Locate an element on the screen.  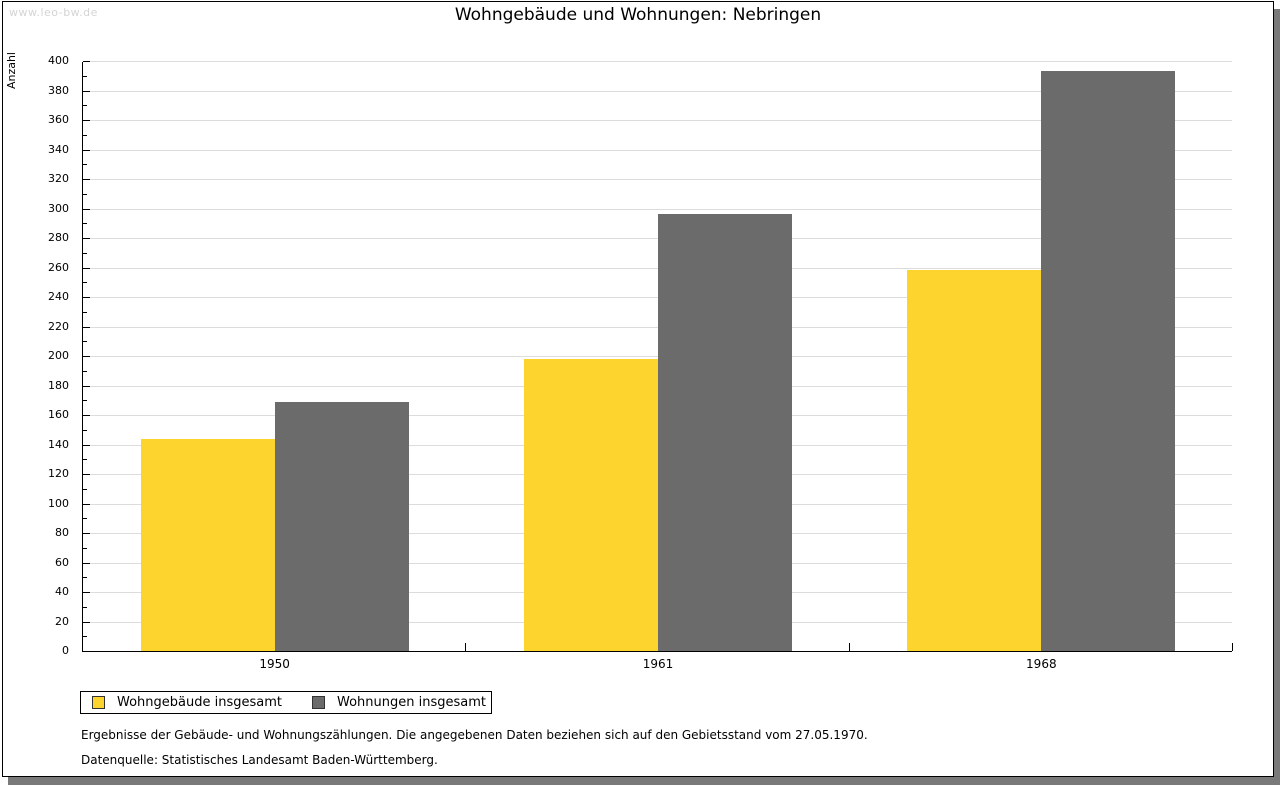
legend-item: Wohngebäude insgesamt is located at coordinates (187, 702).